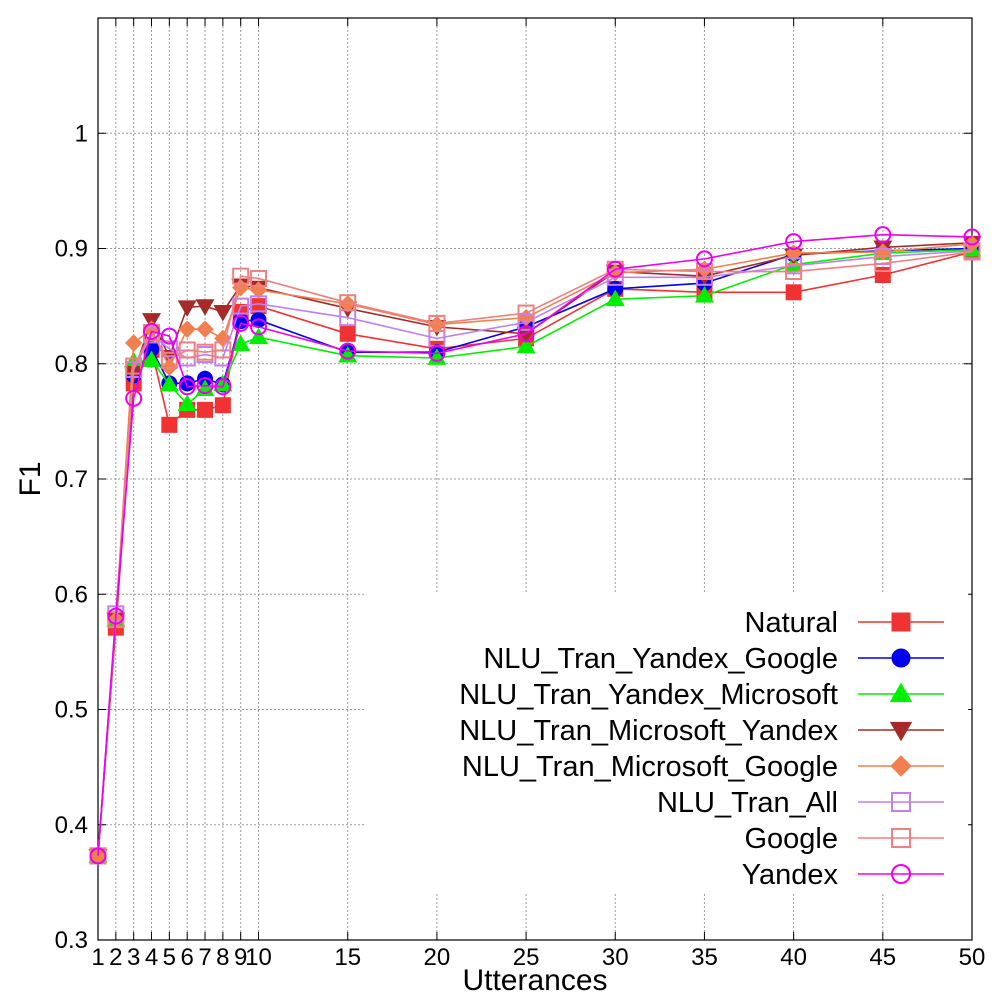  What do you see at coordinates (133, 957) in the screenshot?
I see `x-tick-label: 3` at bounding box center [133, 957].